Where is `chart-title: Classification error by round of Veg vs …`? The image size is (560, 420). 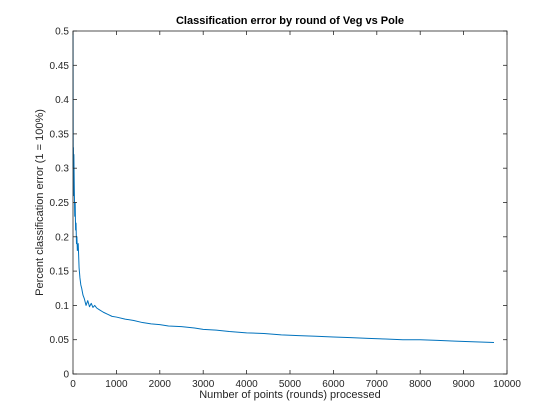
chart-title: Classification error by round of Veg vs … is located at coordinates (290, 21).